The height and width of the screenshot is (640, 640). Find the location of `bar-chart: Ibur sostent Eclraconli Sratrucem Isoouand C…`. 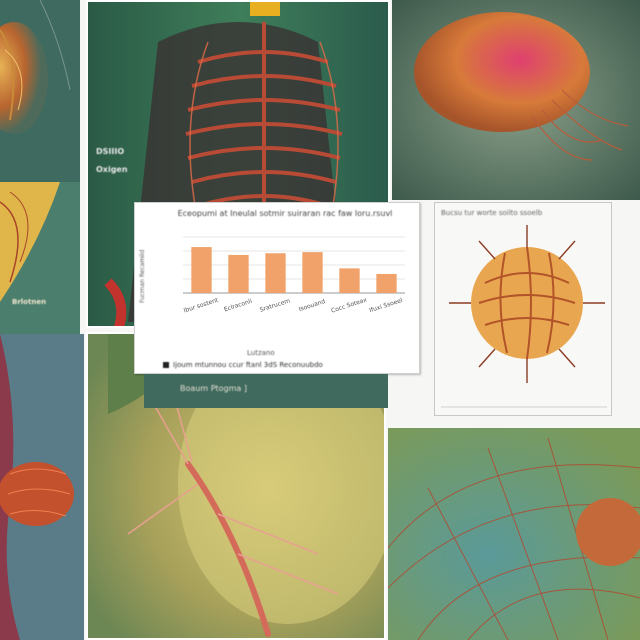

bar-chart: Ibur sostent Eclraconli Sratrucem Isoouand C… is located at coordinates (294, 275).